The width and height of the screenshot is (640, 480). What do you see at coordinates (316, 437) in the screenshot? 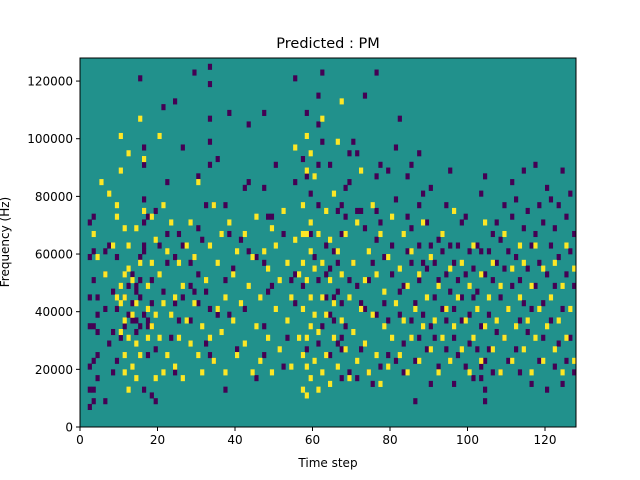
I see `x-axis-ticks: 0 20 40 60 80 100 120` at bounding box center [316, 437].